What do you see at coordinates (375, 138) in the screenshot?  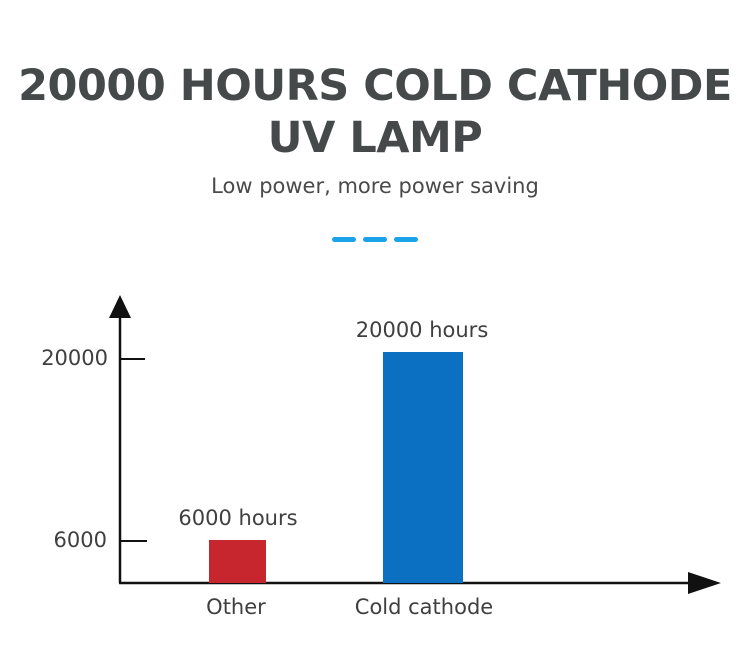 I see `title-line-2: UV LAMP` at bounding box center [375, 138].